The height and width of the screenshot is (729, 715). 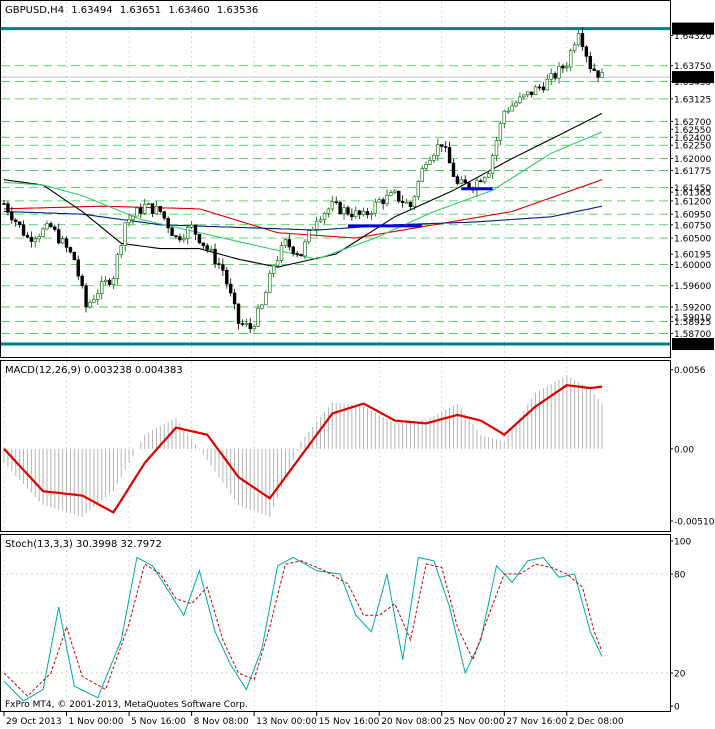 I want to click on price-axis-label: 1.59200, so click(x=692, y=308).